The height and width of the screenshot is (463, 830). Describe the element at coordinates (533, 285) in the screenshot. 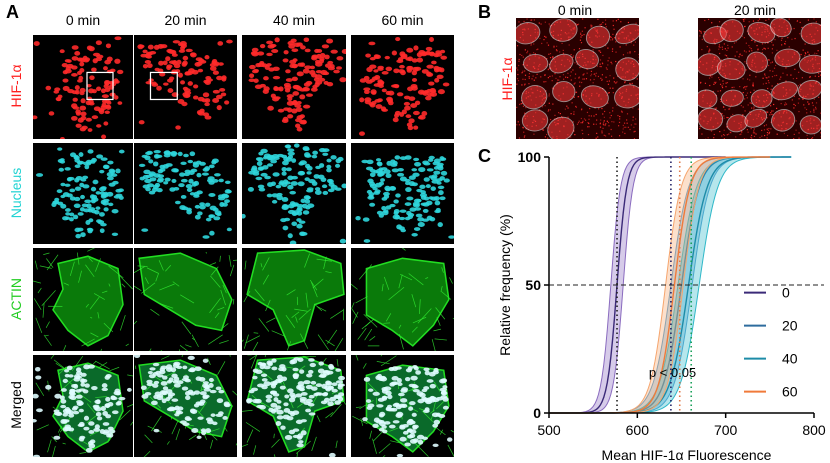

I see `y-tick-label: 50` at that location.